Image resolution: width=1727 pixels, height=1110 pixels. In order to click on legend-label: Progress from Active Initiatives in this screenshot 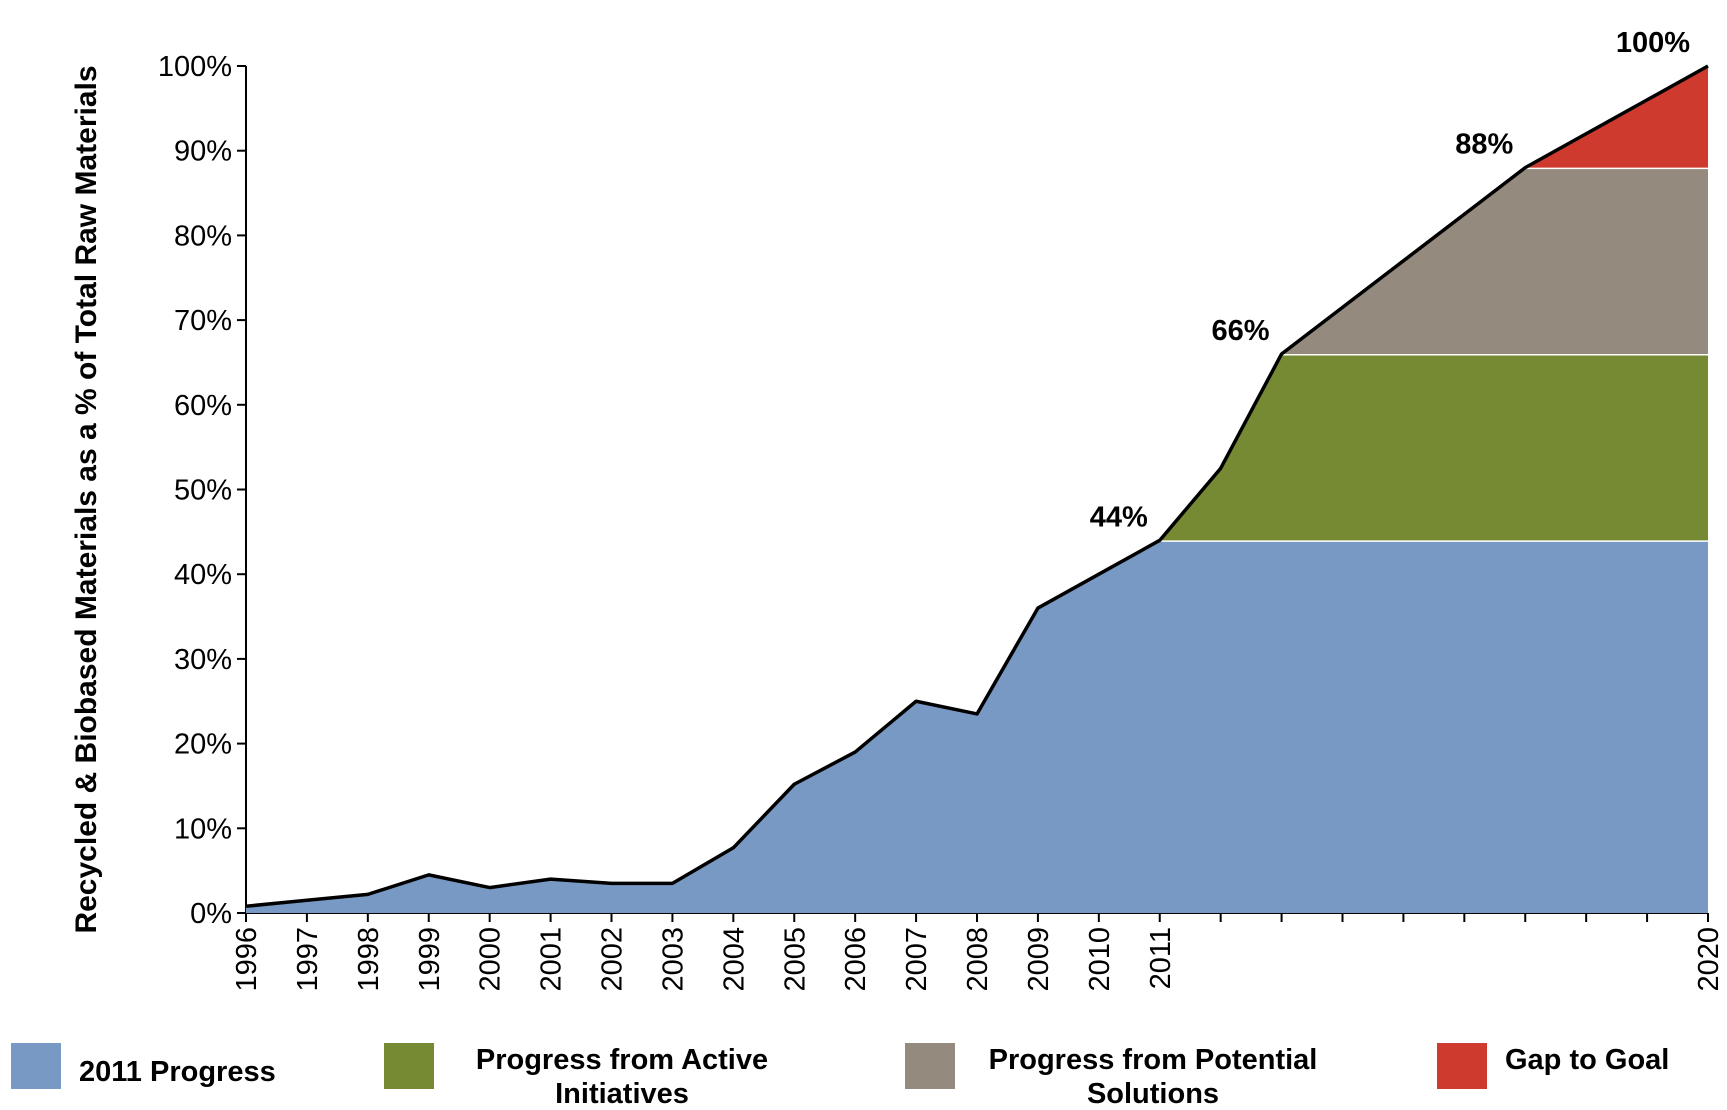, I will do `click(622, 1077)`.